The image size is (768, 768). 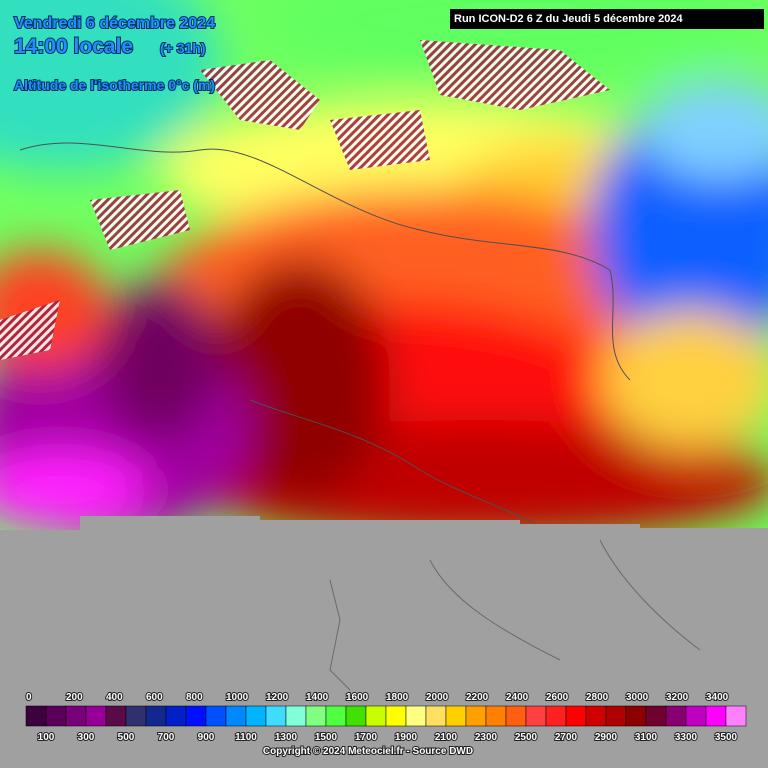 I want to click on legend-label: 400, so click(x=114, y=697).